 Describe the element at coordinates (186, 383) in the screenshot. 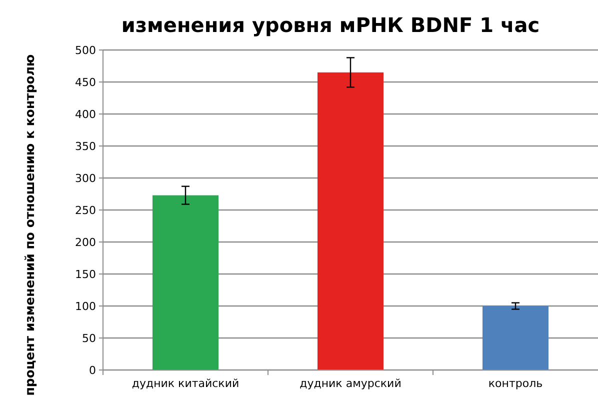

I see `x-tick-label: дудник китайский` at that location.